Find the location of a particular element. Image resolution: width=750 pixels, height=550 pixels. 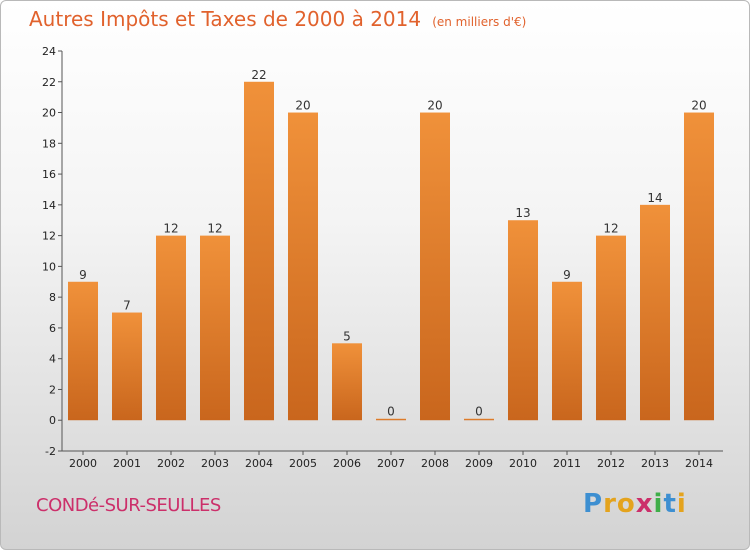

y-tick-label: 22 is located at coordinates (49, 82).